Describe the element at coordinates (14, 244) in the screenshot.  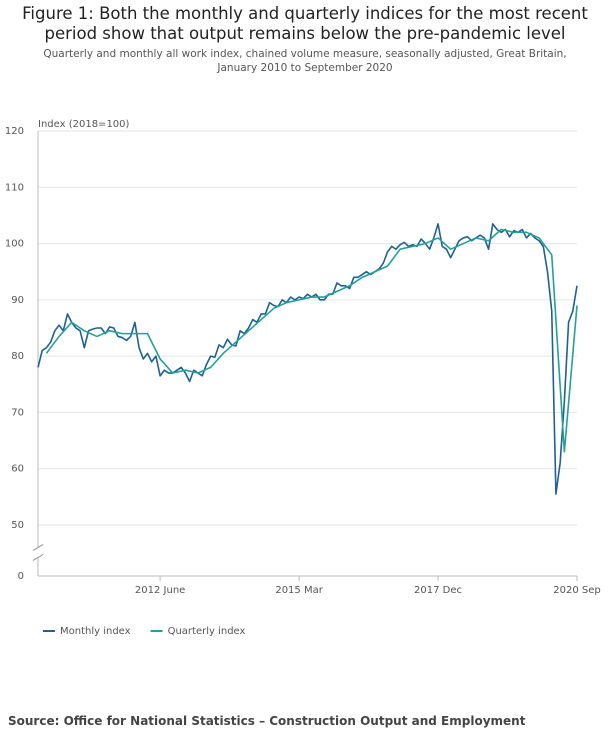
I see `y-tick-label: 100` at that location.